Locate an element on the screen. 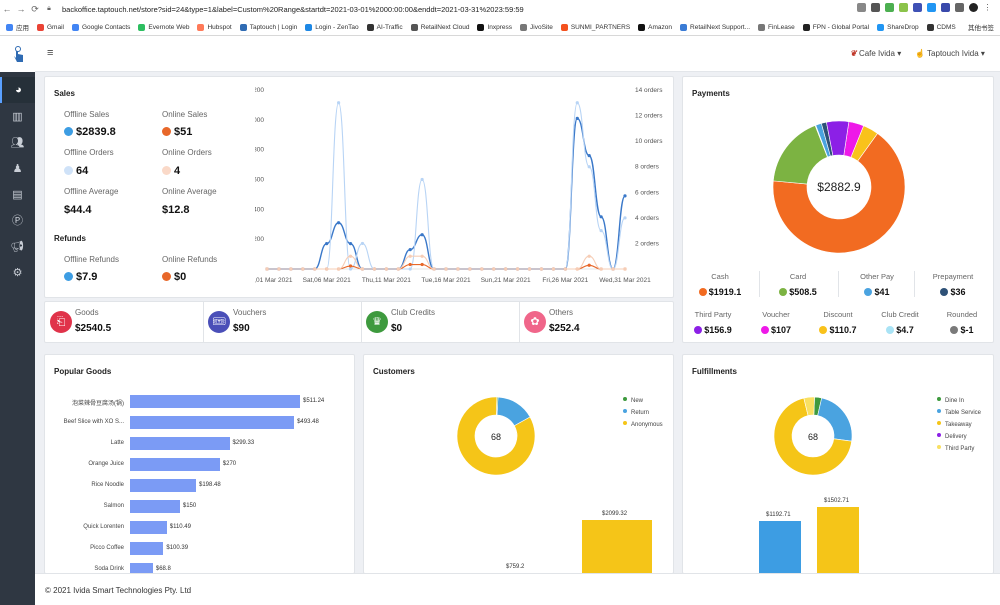  bookmark-item: ShareDrop is located at coordinates (898, 27).